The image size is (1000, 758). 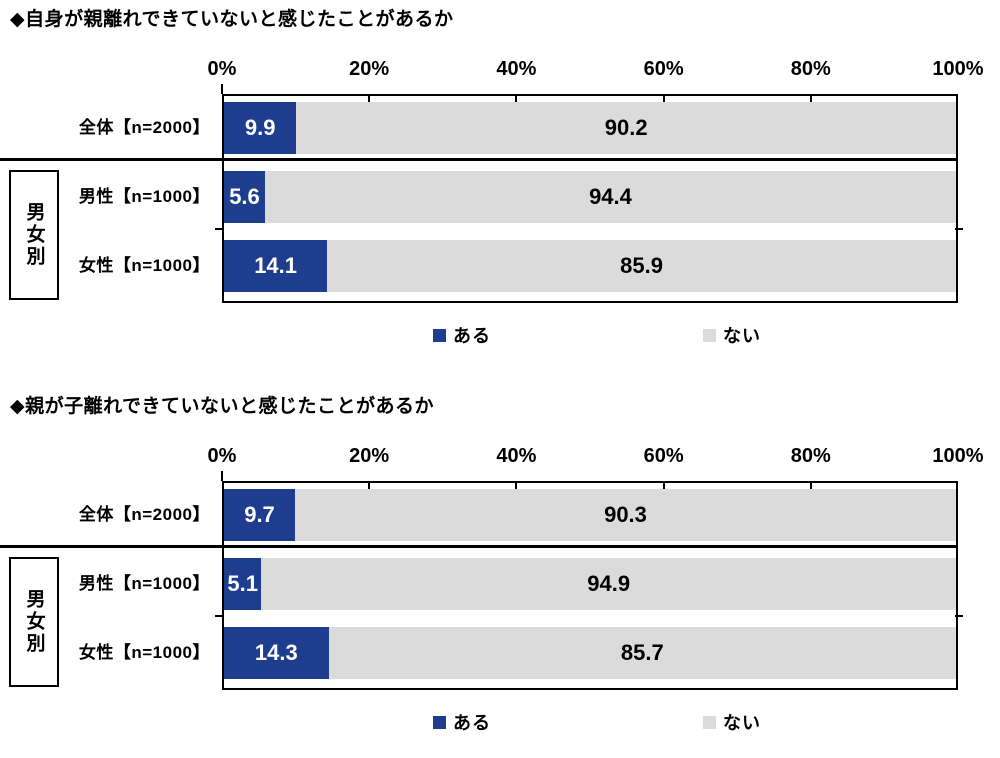 I want to click on bar-segment-no: 85.9, so click(x=641, y=266).